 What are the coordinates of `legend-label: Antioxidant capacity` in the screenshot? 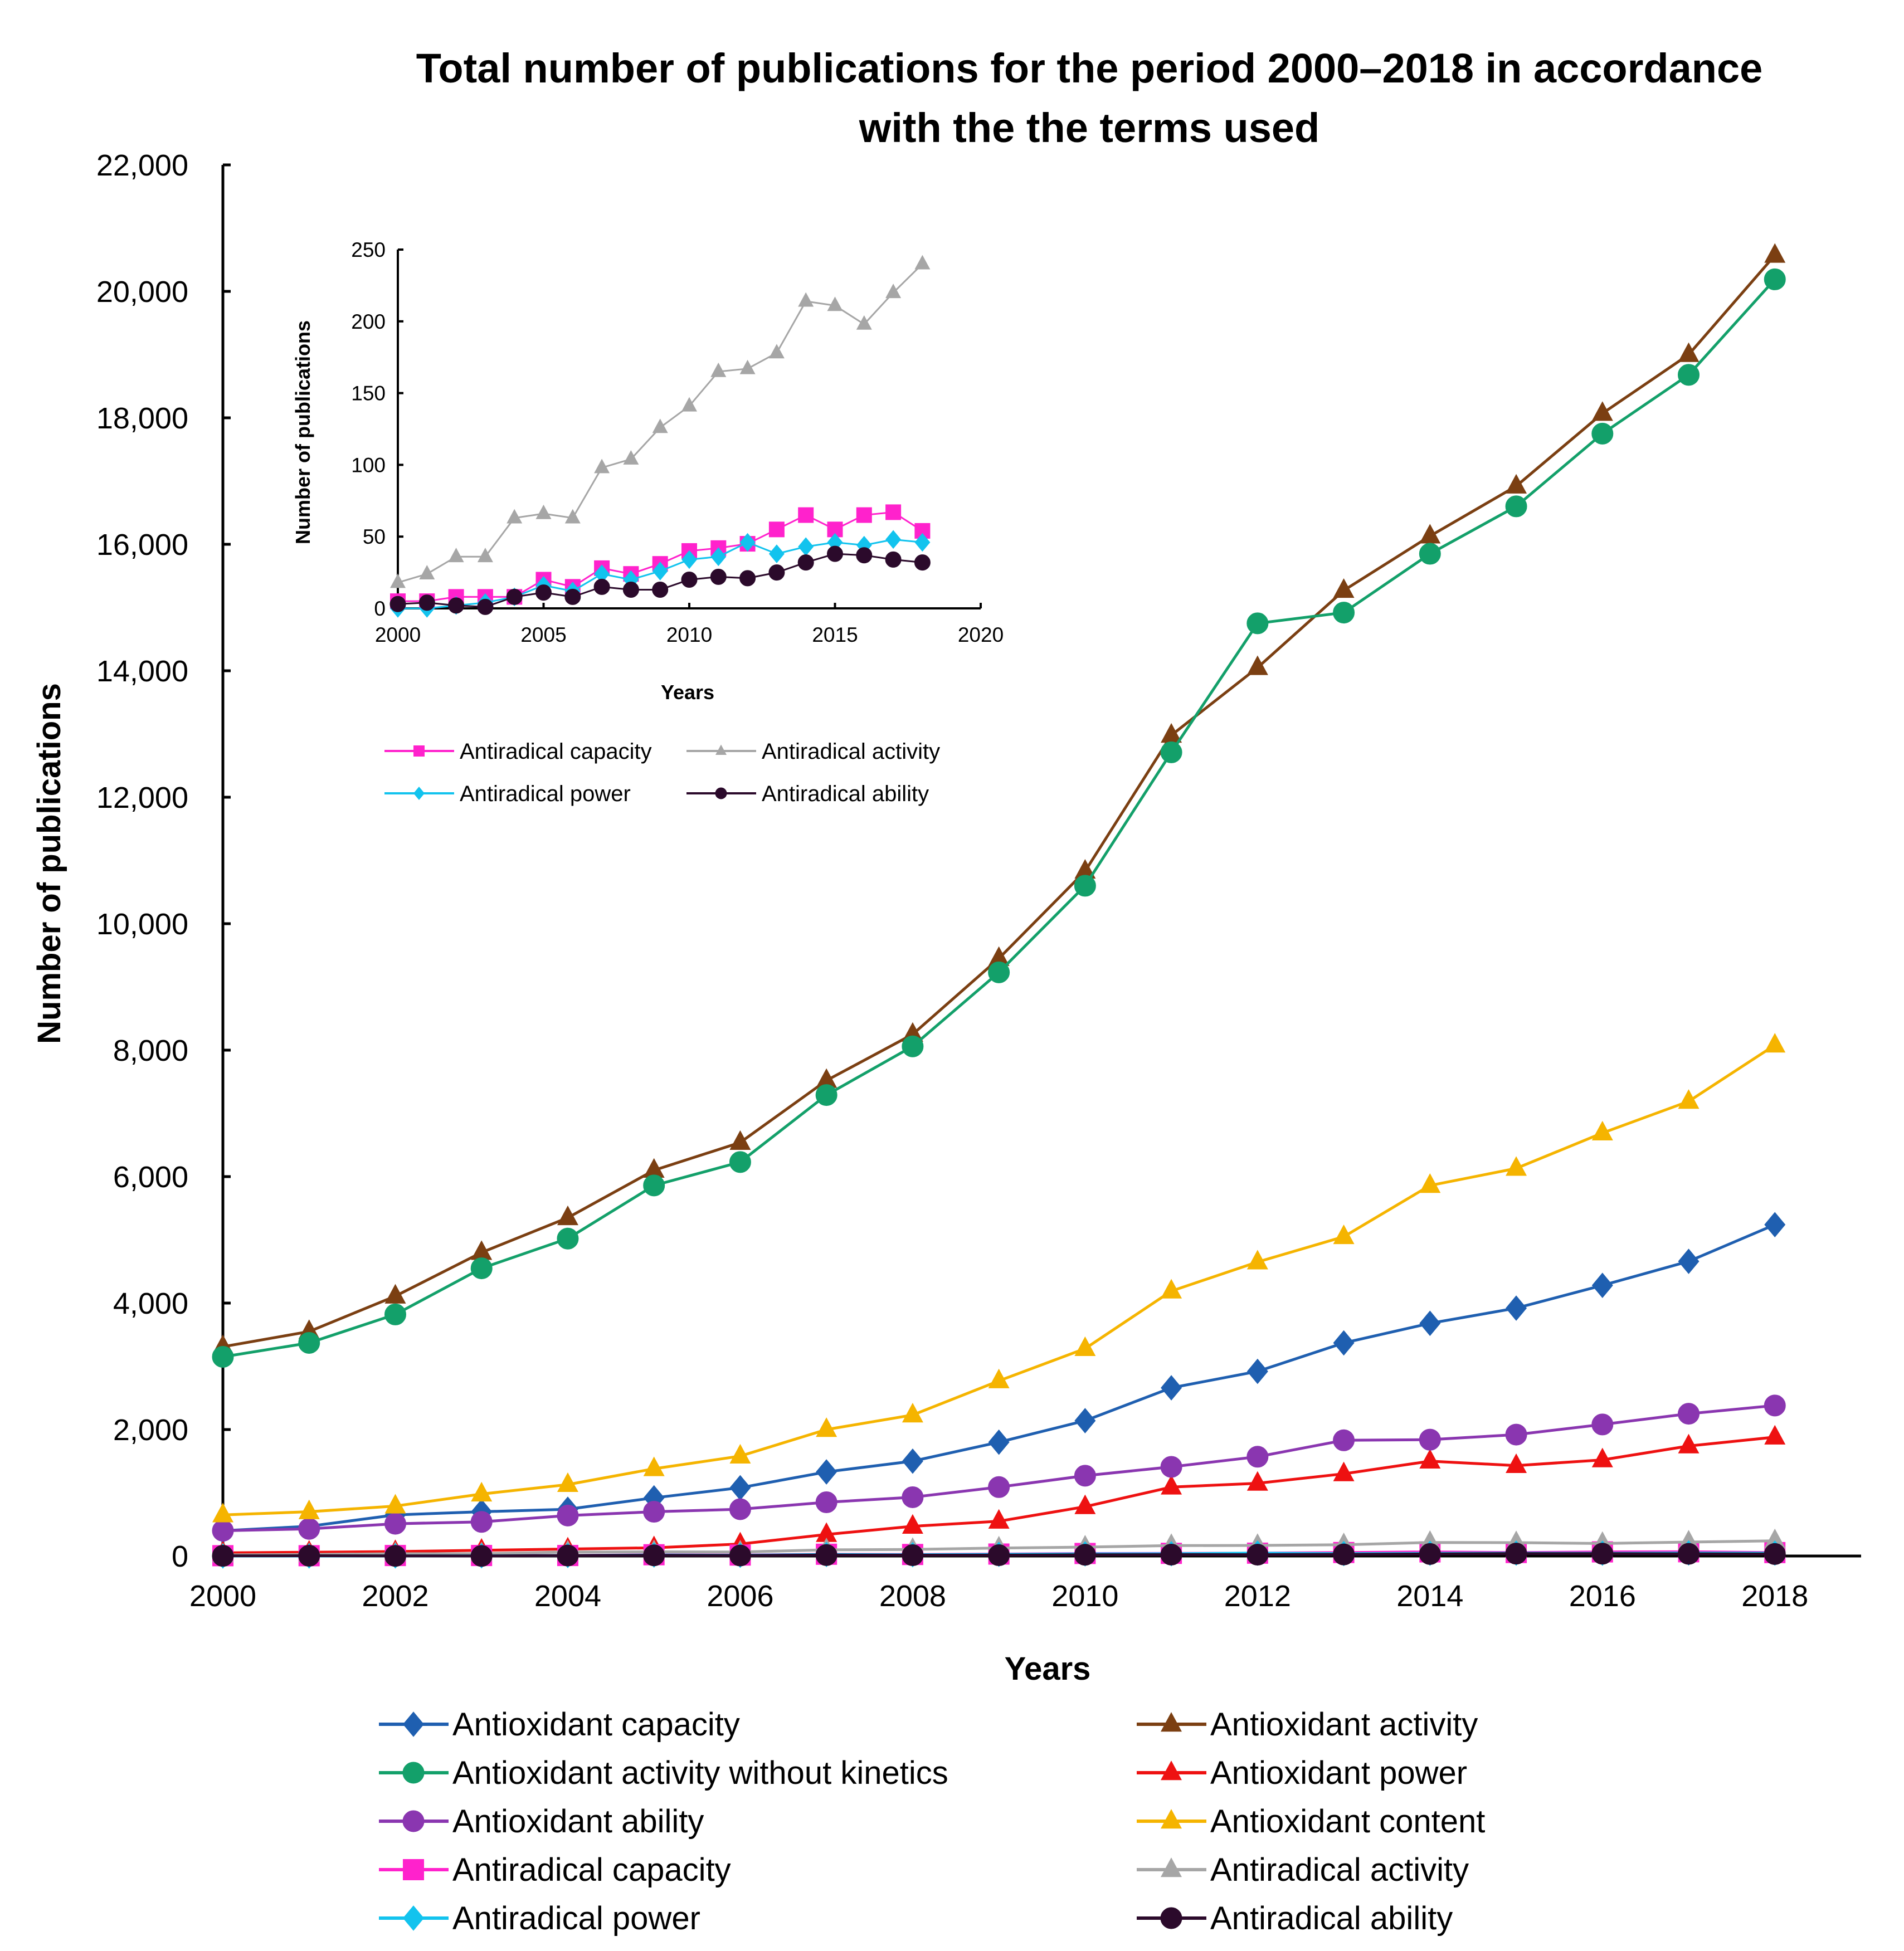 It's located at (596, 1724).